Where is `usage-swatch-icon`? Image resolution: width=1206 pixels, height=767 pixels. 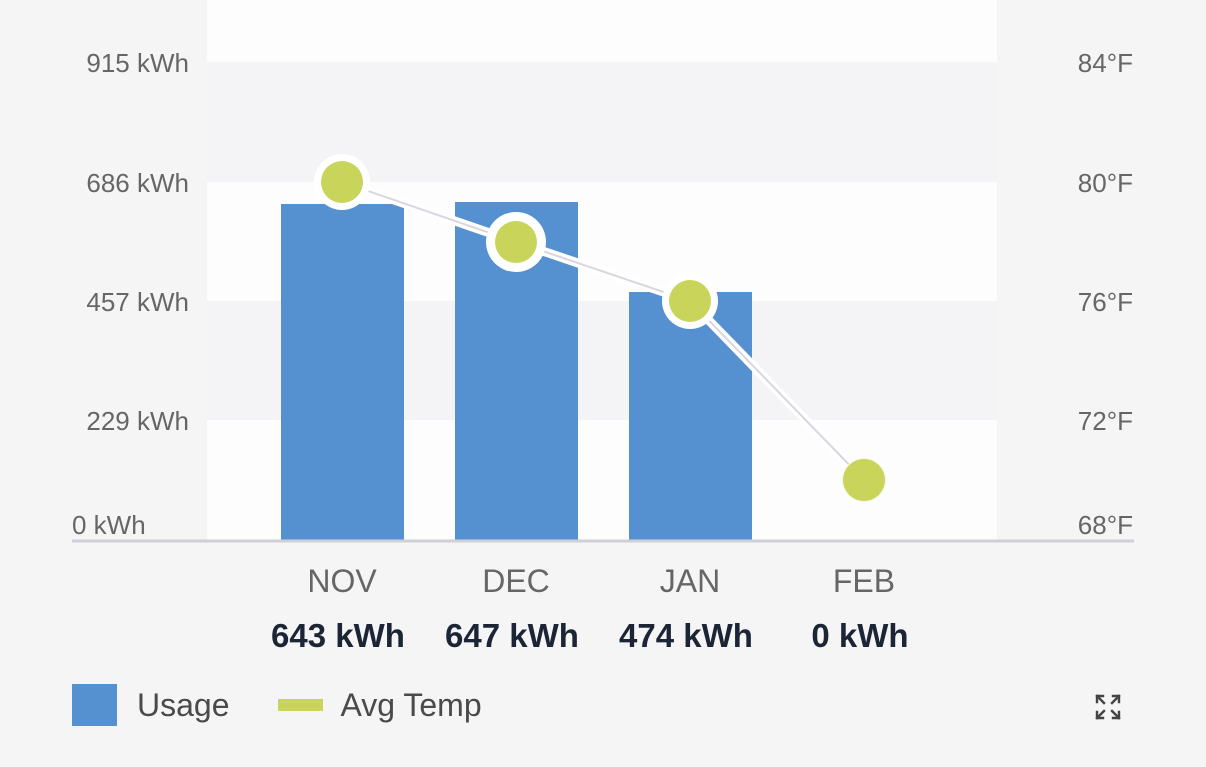
usage-swatch-icon is located at coordinates (94, 705).